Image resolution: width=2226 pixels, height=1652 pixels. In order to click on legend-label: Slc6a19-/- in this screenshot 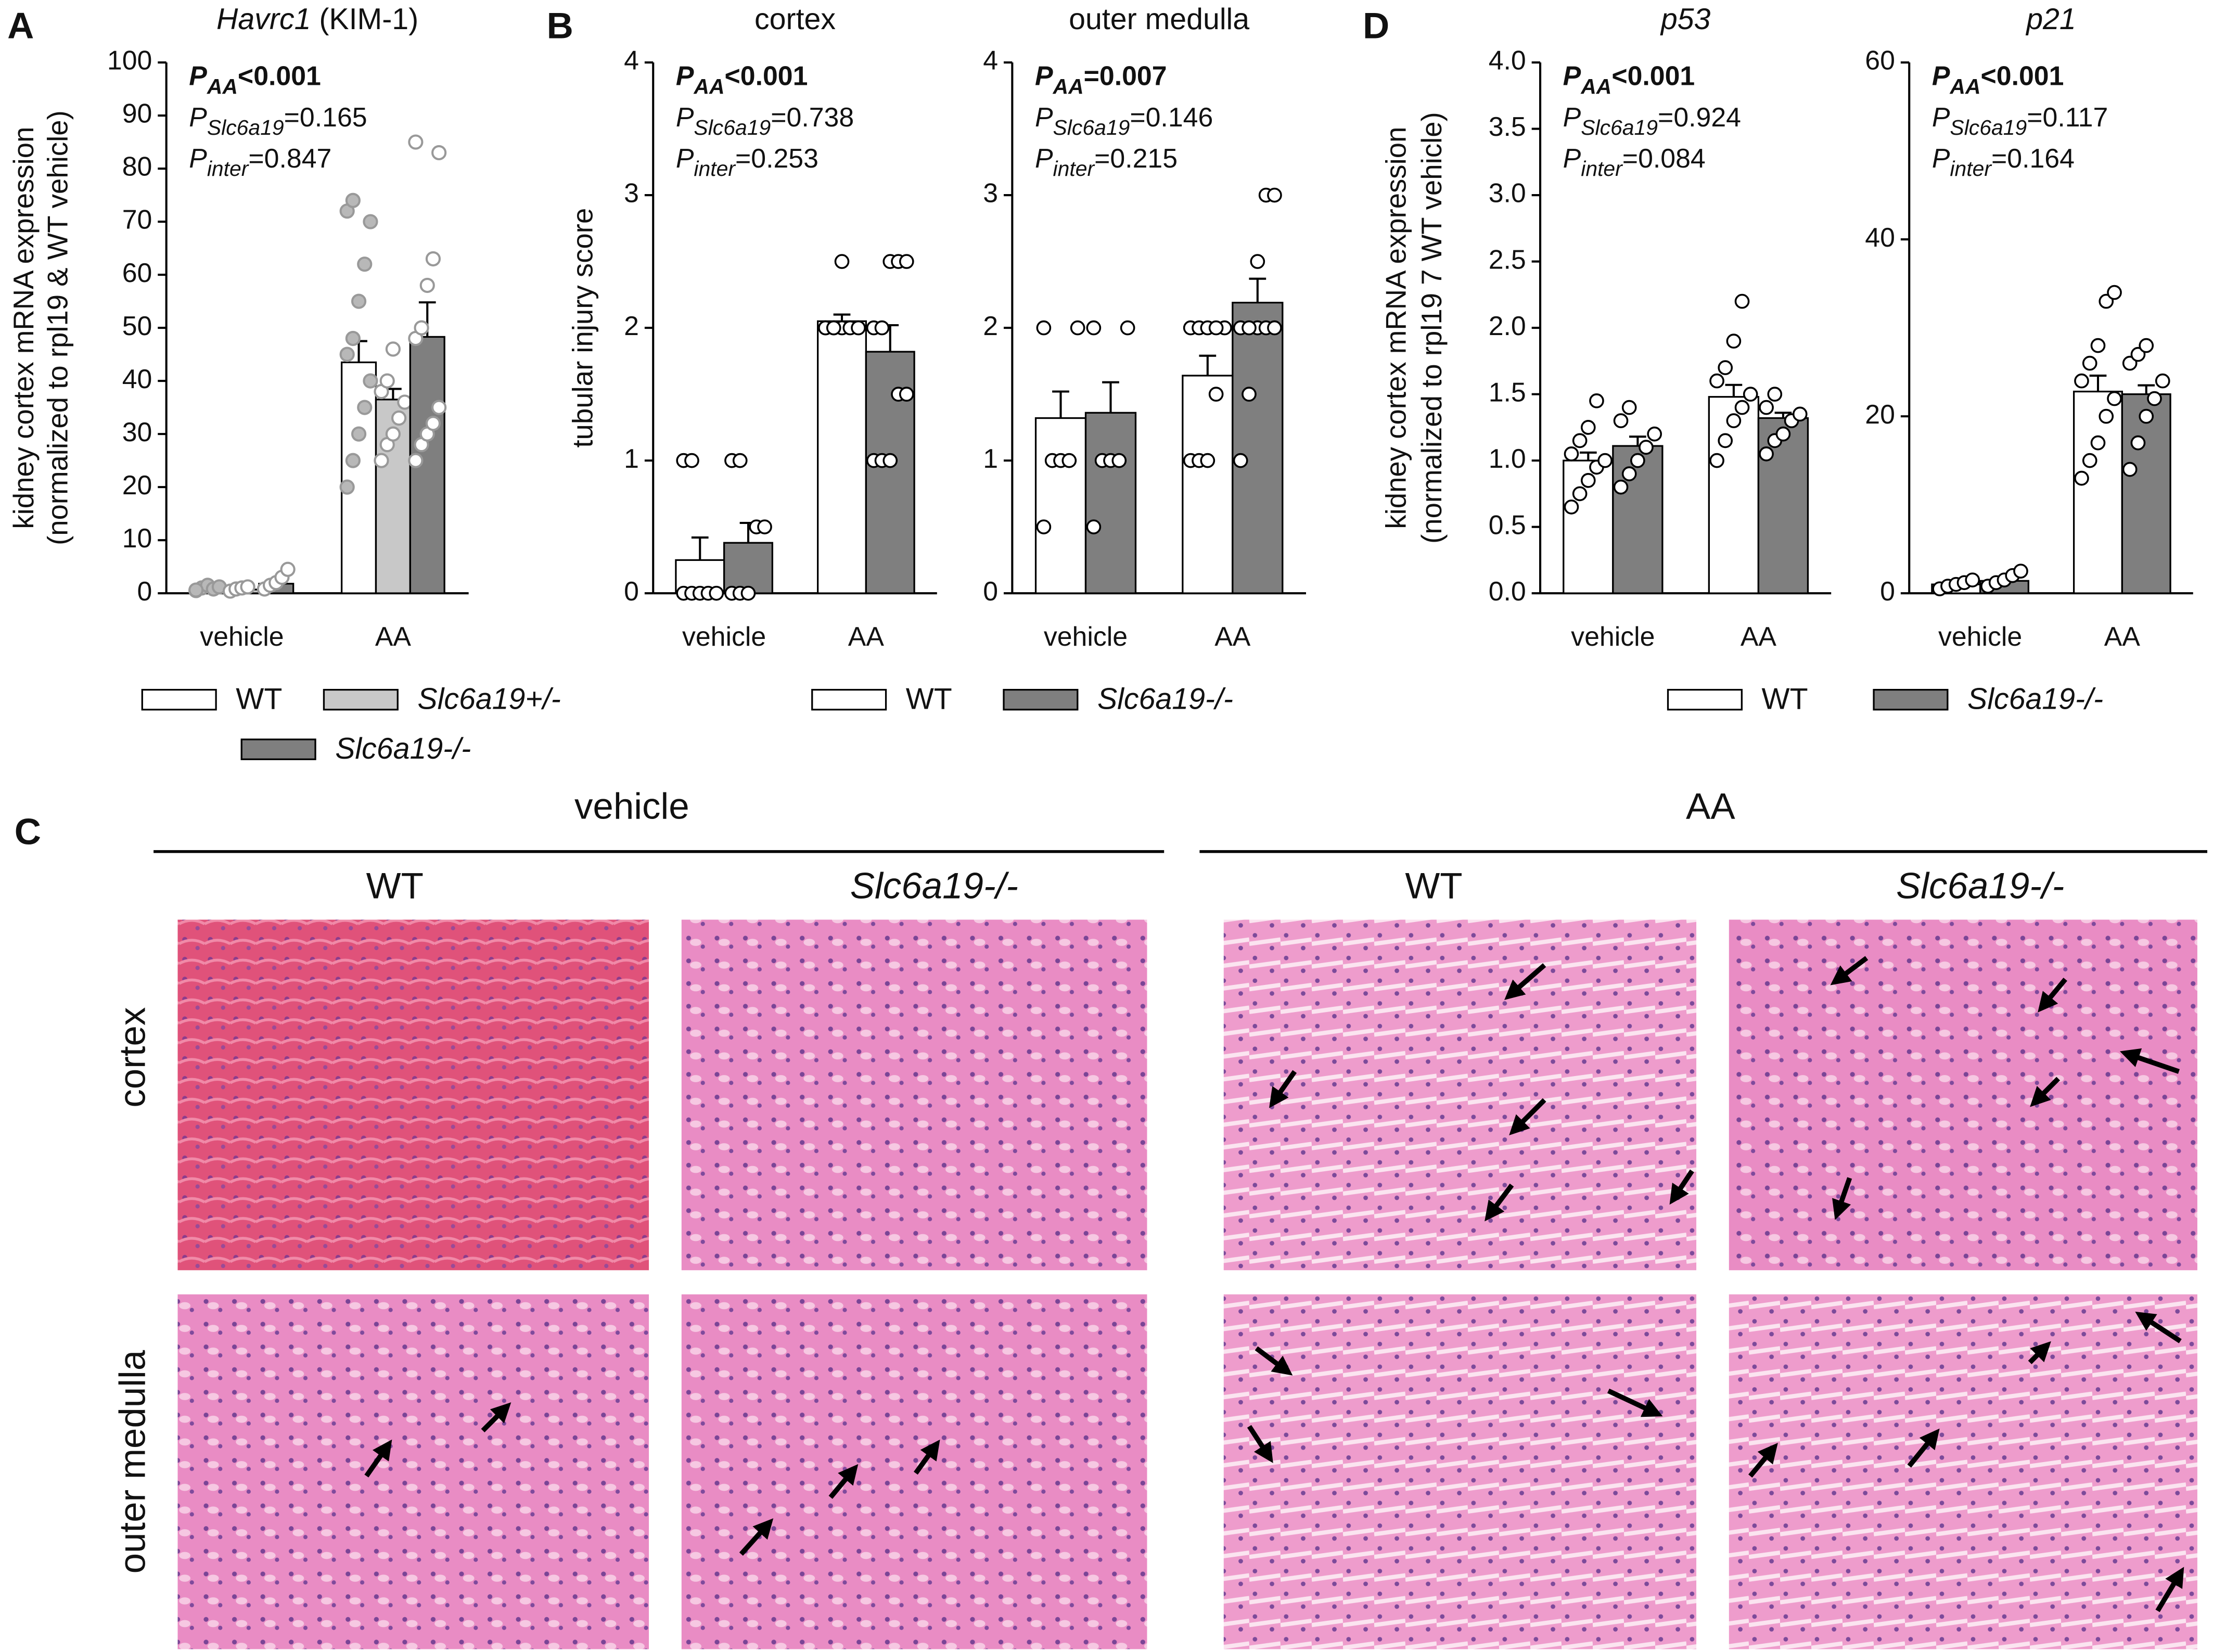, I will do `click(1165, 699)`.